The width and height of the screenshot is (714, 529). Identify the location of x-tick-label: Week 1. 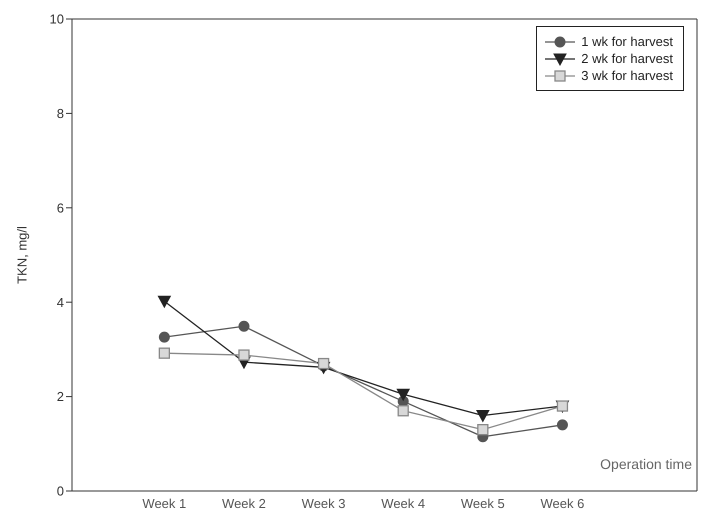
(164, 504).